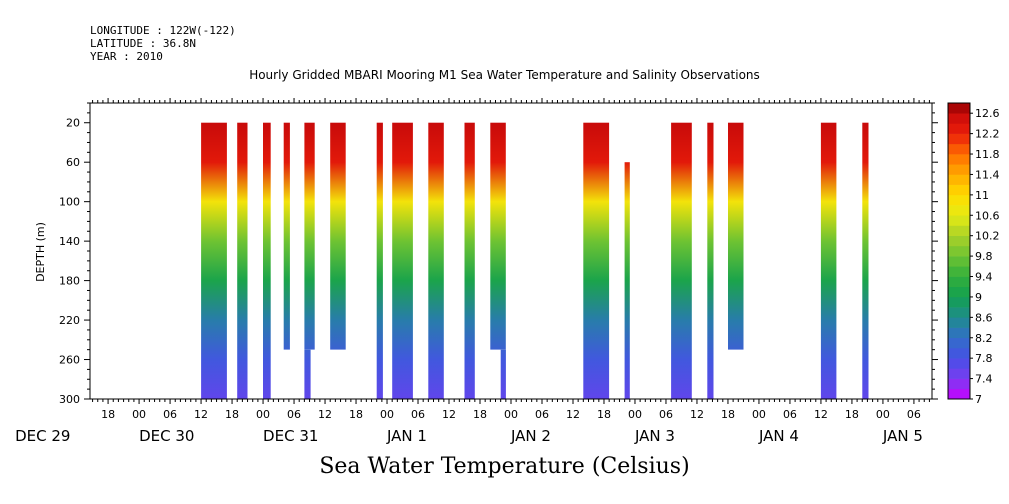 Image resolution: width=1009 pixels, height=504 pixels. Describe the element at coordinates (42, 436) in the screenshot. I see `x-day-label: DEC 29` at that location.